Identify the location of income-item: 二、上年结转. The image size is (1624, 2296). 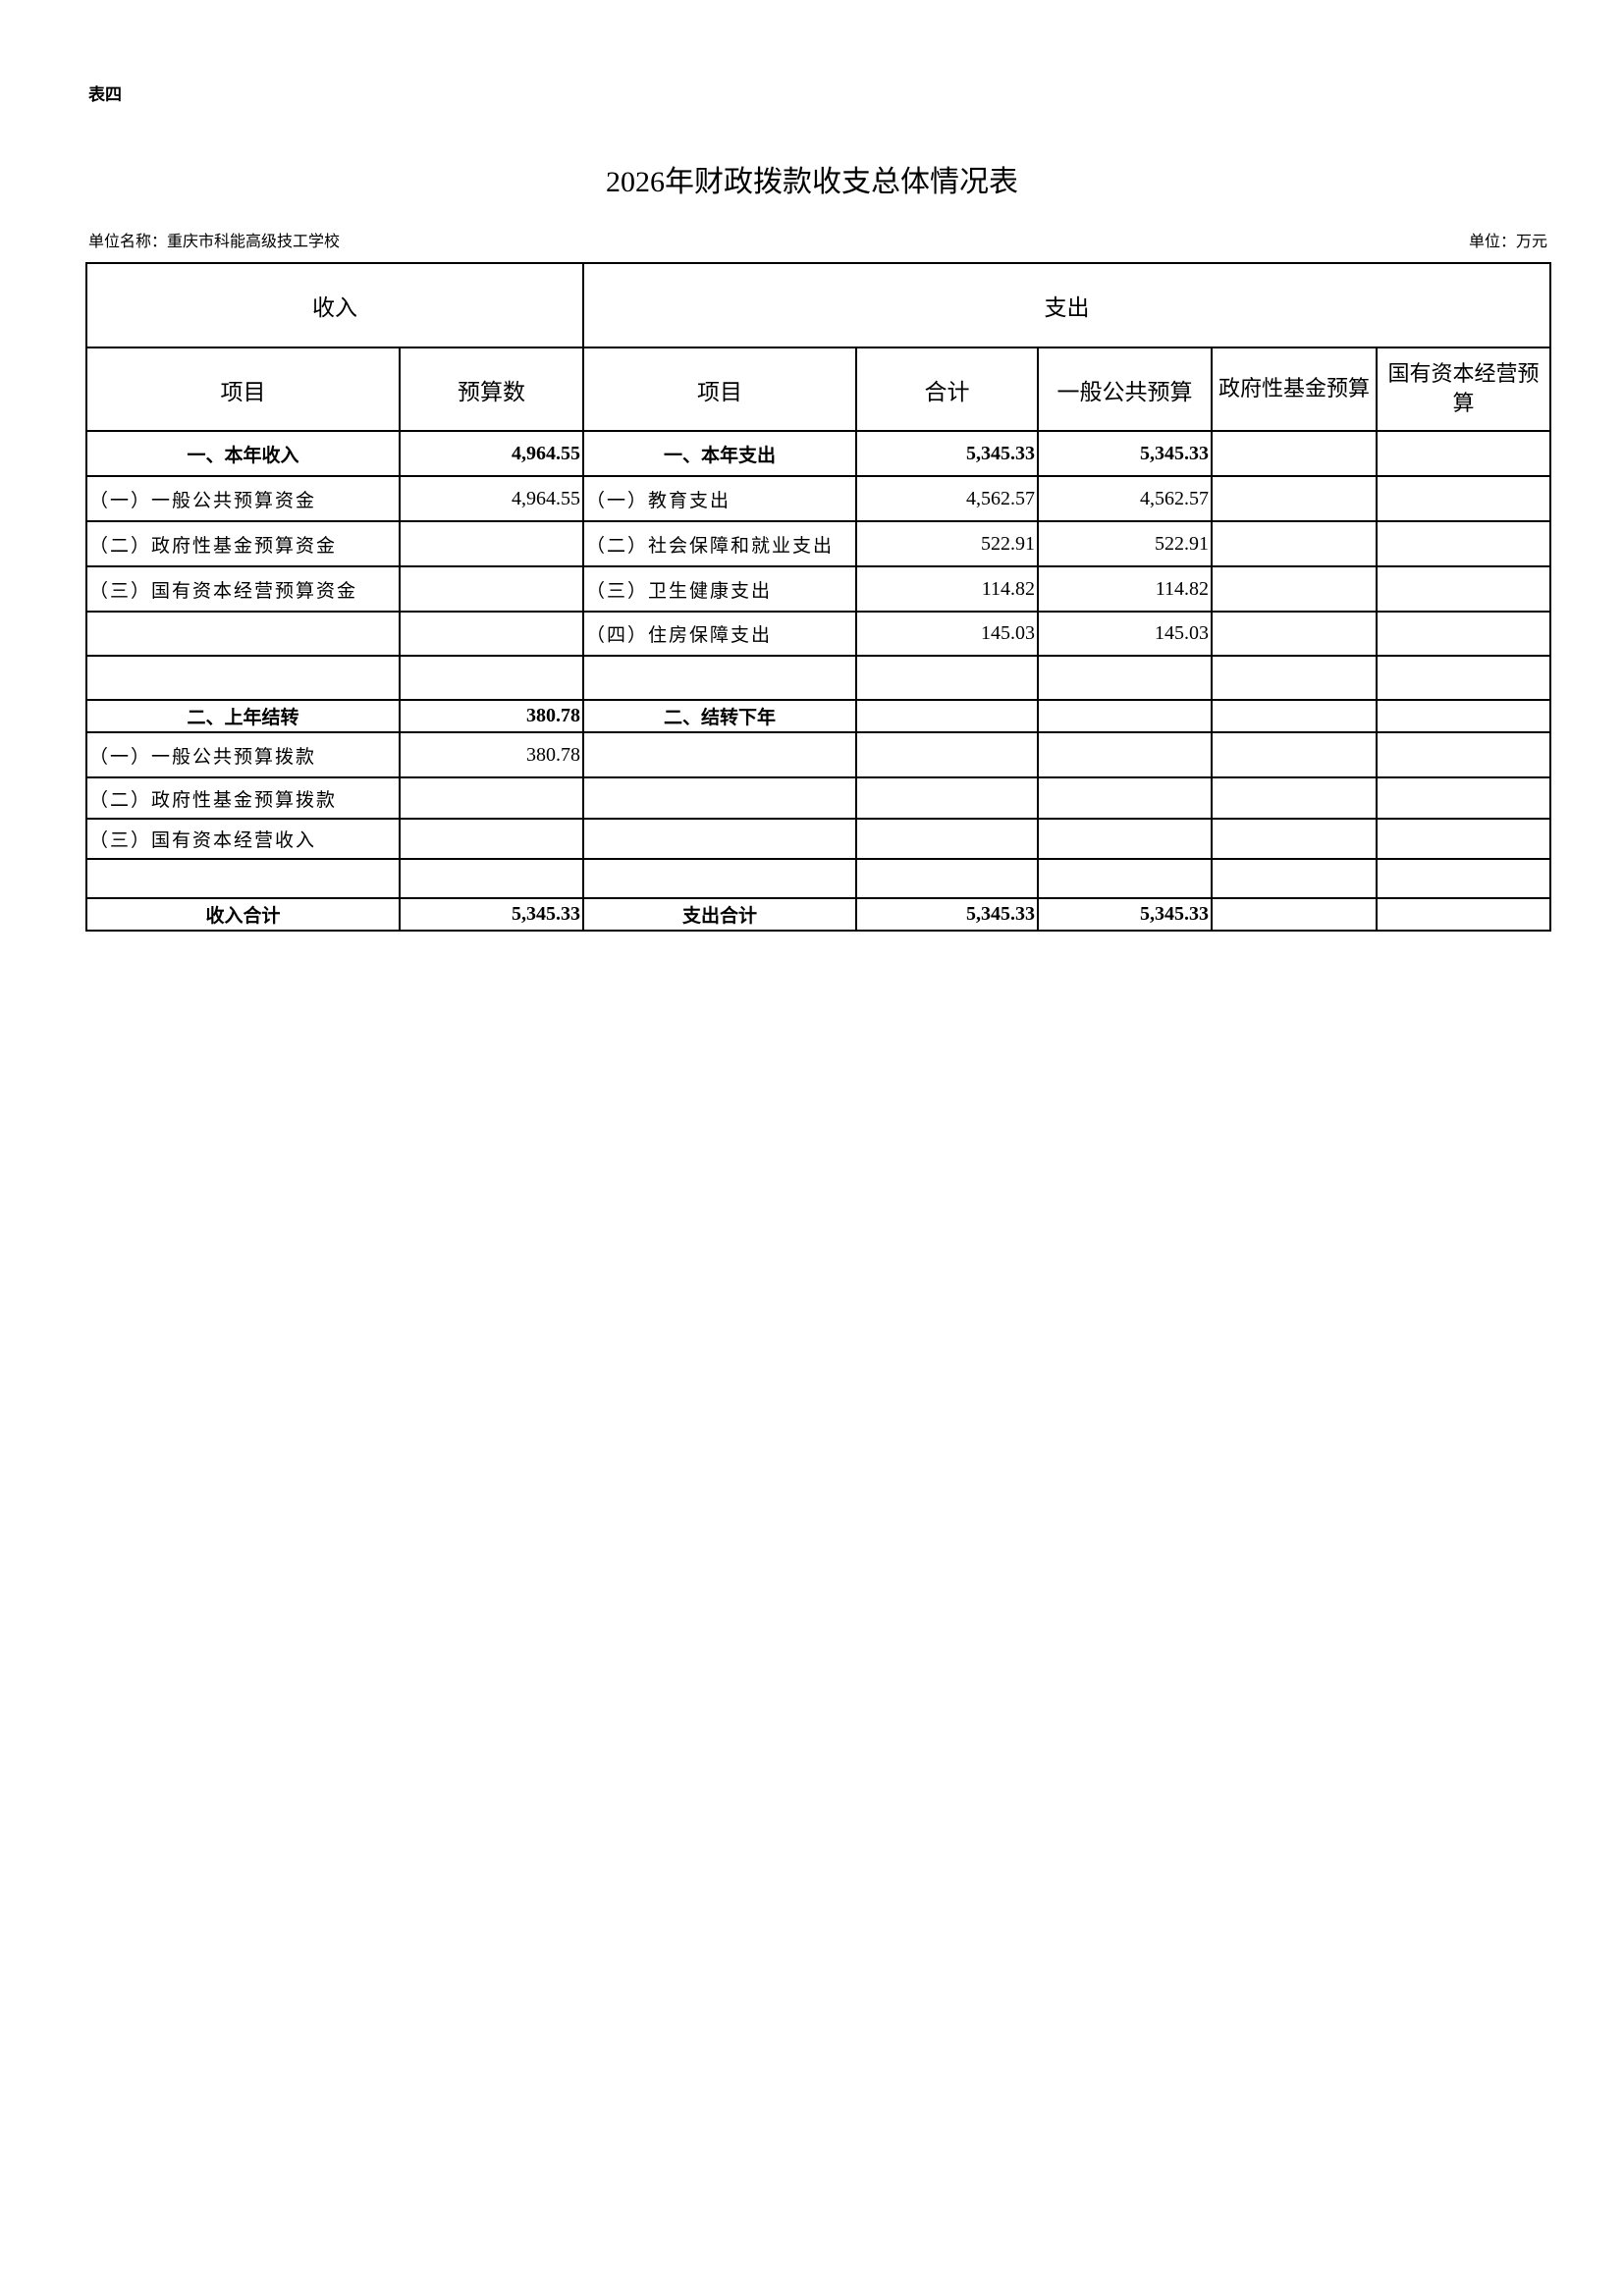
(243, 716).